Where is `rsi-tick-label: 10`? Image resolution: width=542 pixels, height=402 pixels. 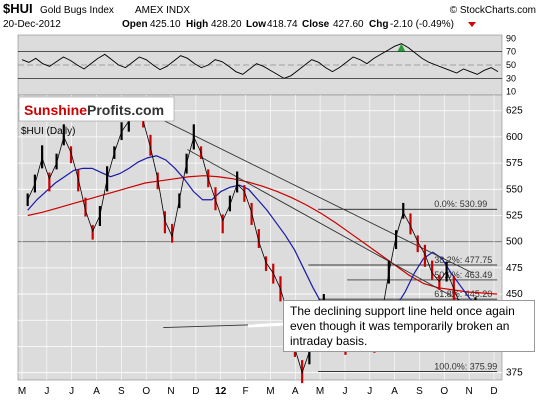
rsi-tick-label: 10 is located at coordinates (511, 92).